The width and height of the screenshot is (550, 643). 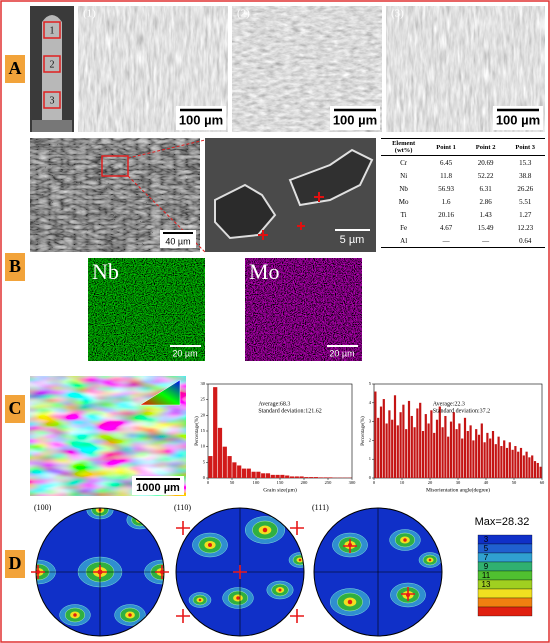 I want to click on x-tick-label: 300, so click(x=353, y=482).